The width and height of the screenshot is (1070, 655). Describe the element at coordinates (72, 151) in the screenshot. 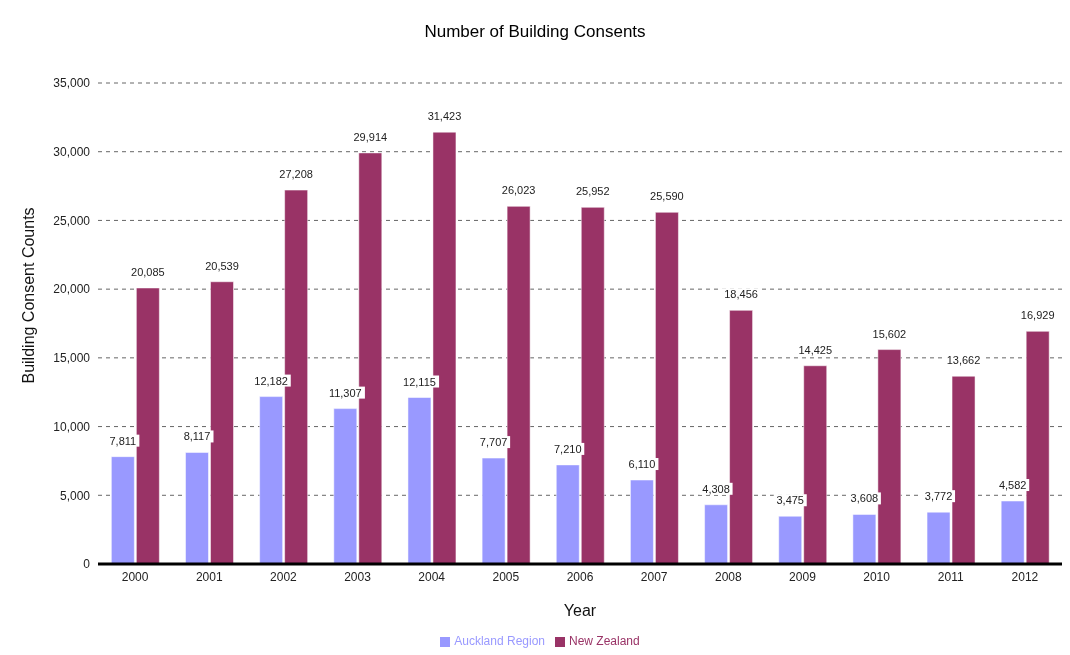

I see `y-tick-label: 30,000` at that location.